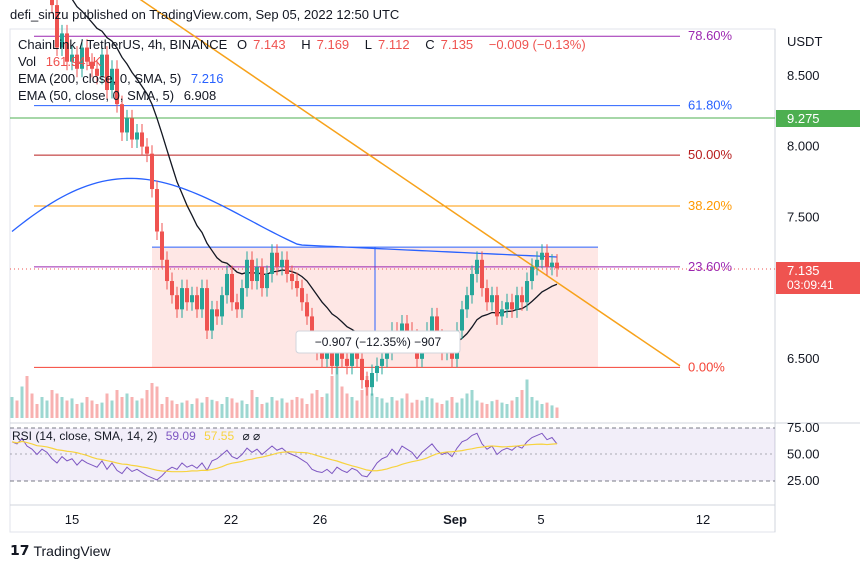 The width and height of the screenshot is (860, 569). Describe the element at coordinates (387, 519) in the screenshot. I see `time-axis: 15 22 26 Sep 5 12` at that location.